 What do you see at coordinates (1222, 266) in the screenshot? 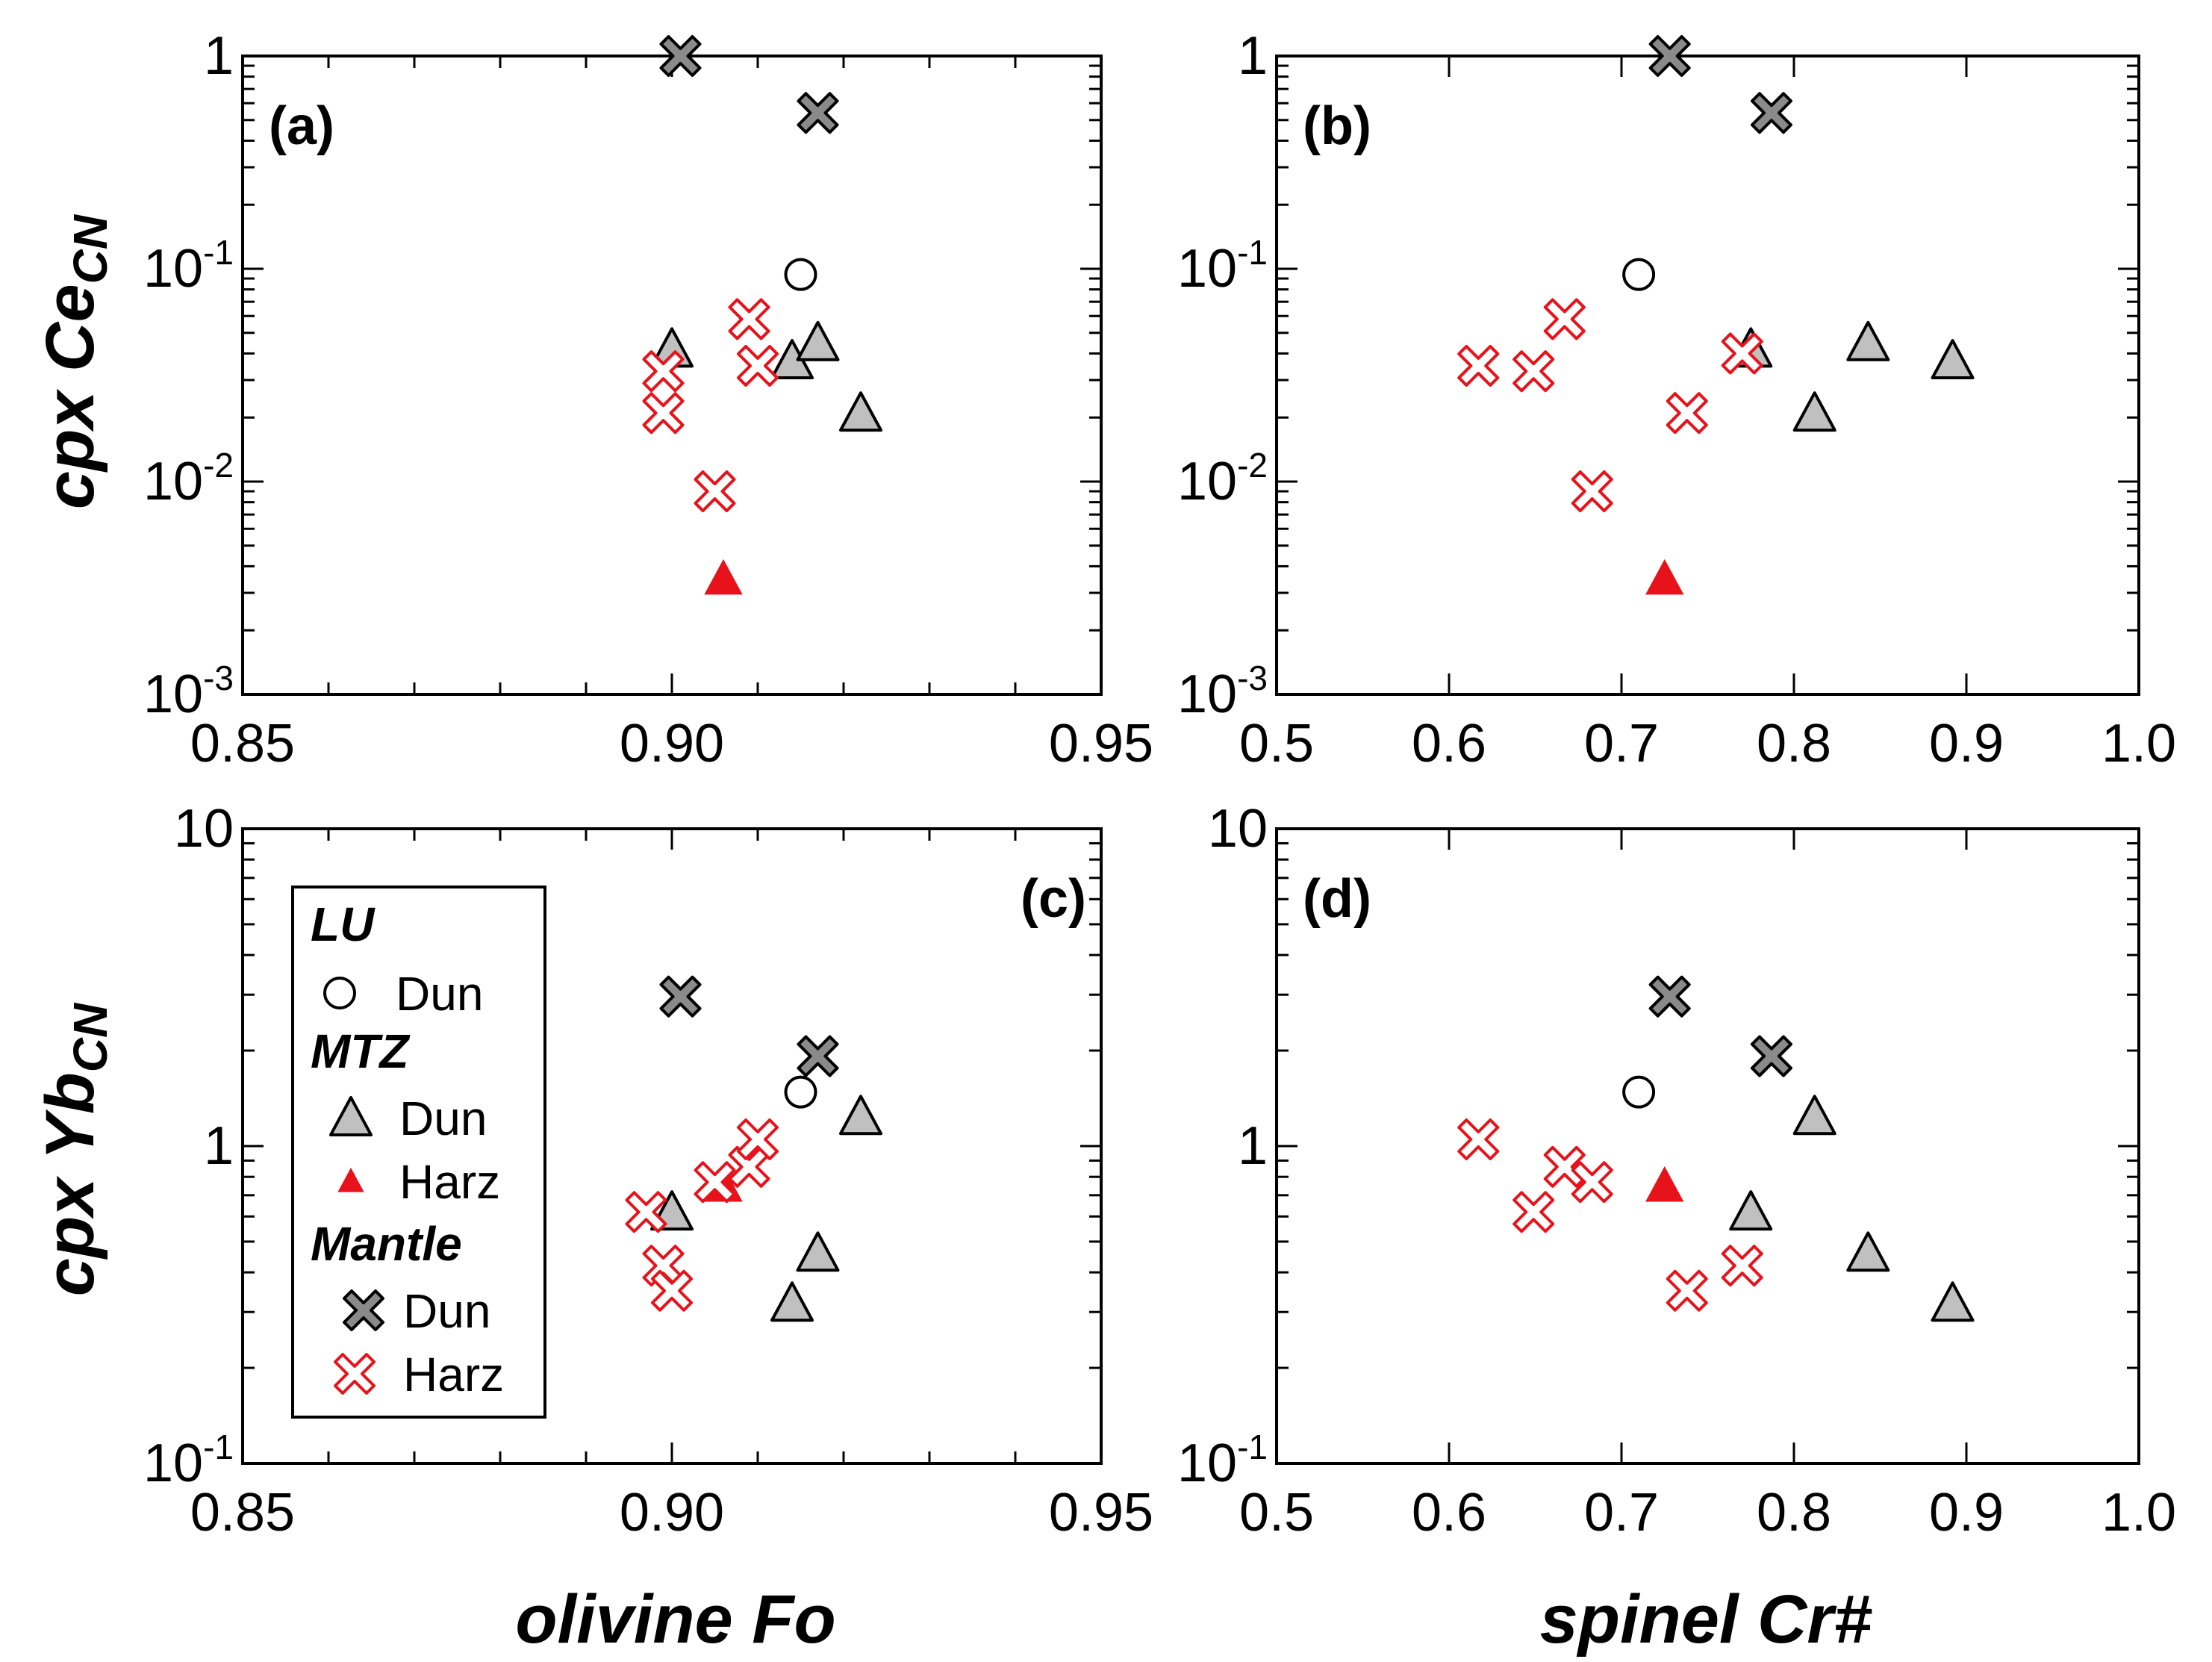
I see `y-tick-label-b: 10⁻¹` at bounding box center [1222, 266].